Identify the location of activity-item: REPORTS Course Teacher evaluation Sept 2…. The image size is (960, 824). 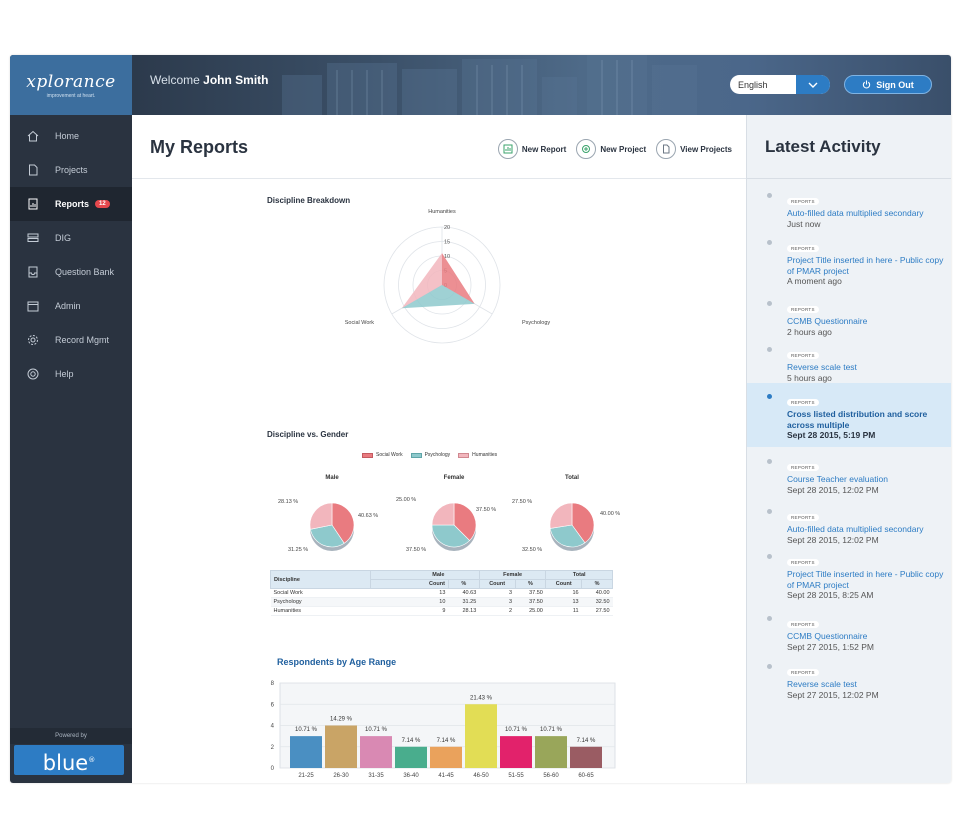
(849, 475).